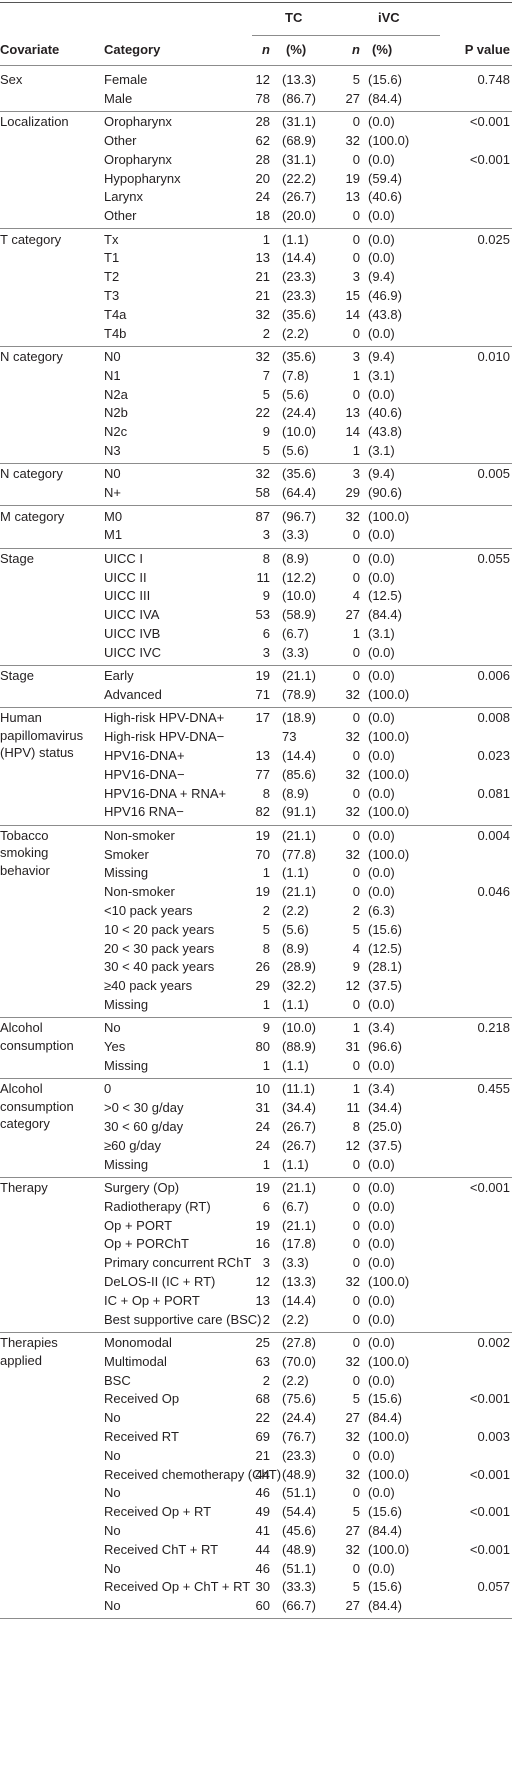 The image size is (512, 1766). I want to click on ivc-pct-cell: (84.4), so click(385, 615).